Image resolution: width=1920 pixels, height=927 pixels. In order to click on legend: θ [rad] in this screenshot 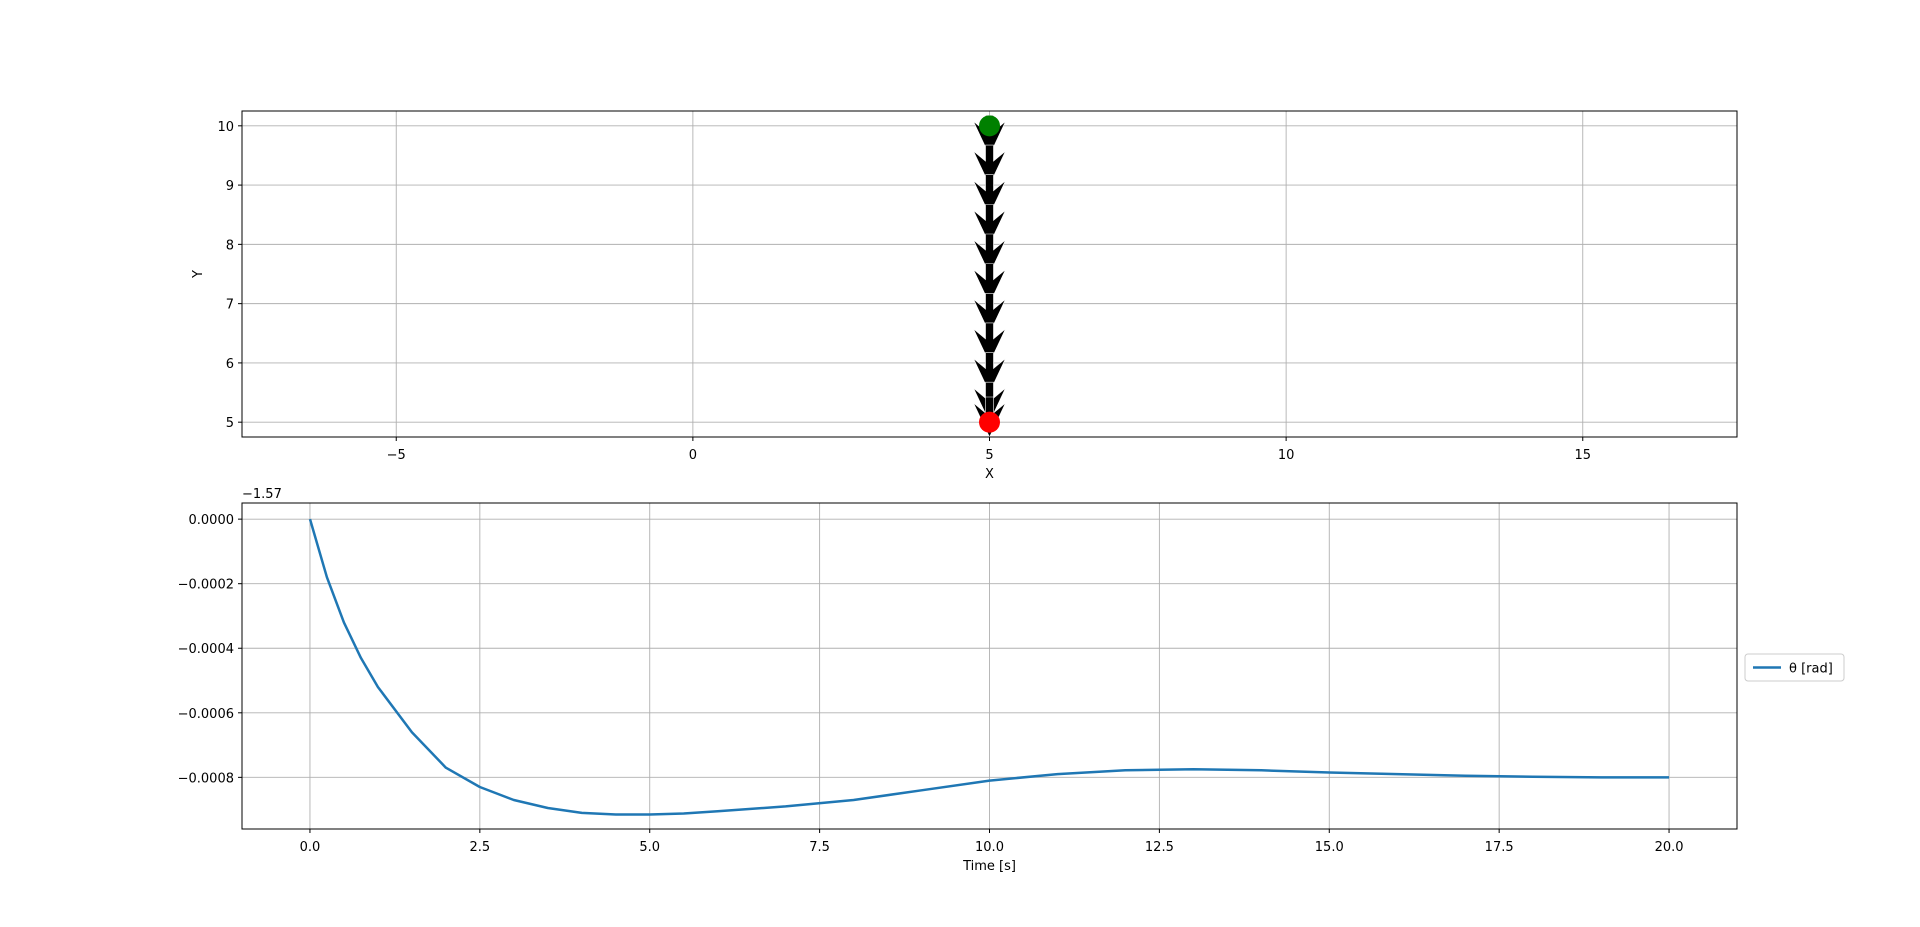, I will do `click(1794, 667)`.